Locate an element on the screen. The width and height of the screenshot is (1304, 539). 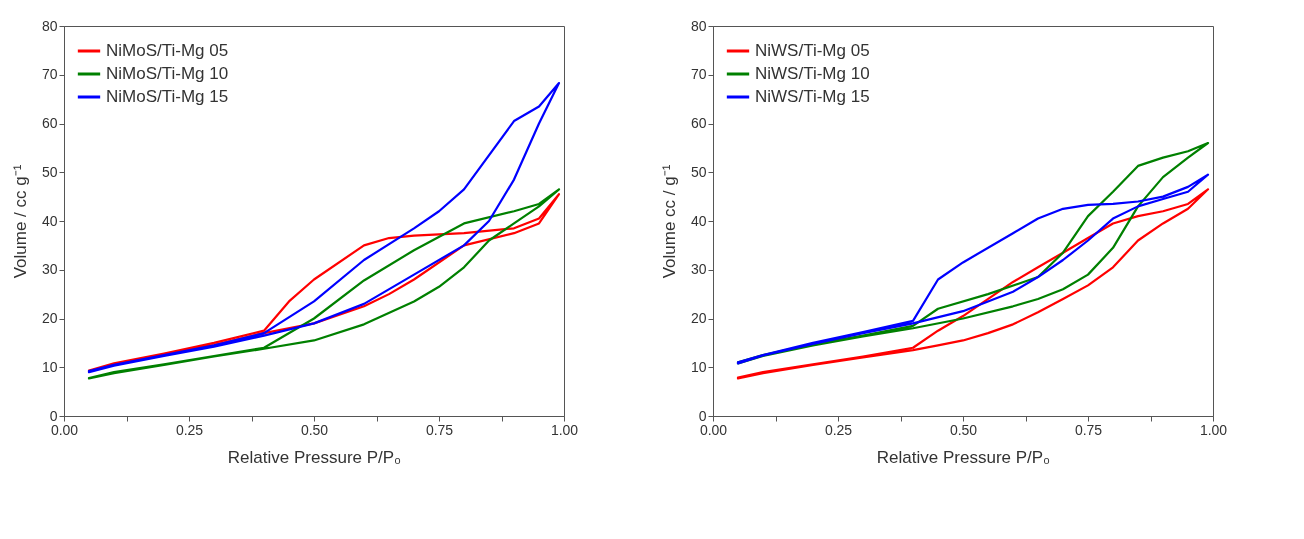
legend-label: NiMoS/Ti-Mg 10 is located at coordinates (167, 73).